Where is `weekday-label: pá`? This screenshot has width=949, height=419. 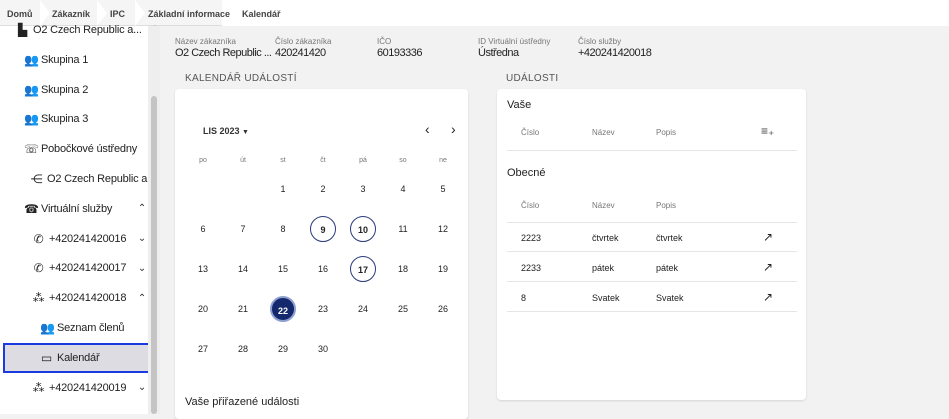
weekday-label: pá is located at coordinates (363, 160).